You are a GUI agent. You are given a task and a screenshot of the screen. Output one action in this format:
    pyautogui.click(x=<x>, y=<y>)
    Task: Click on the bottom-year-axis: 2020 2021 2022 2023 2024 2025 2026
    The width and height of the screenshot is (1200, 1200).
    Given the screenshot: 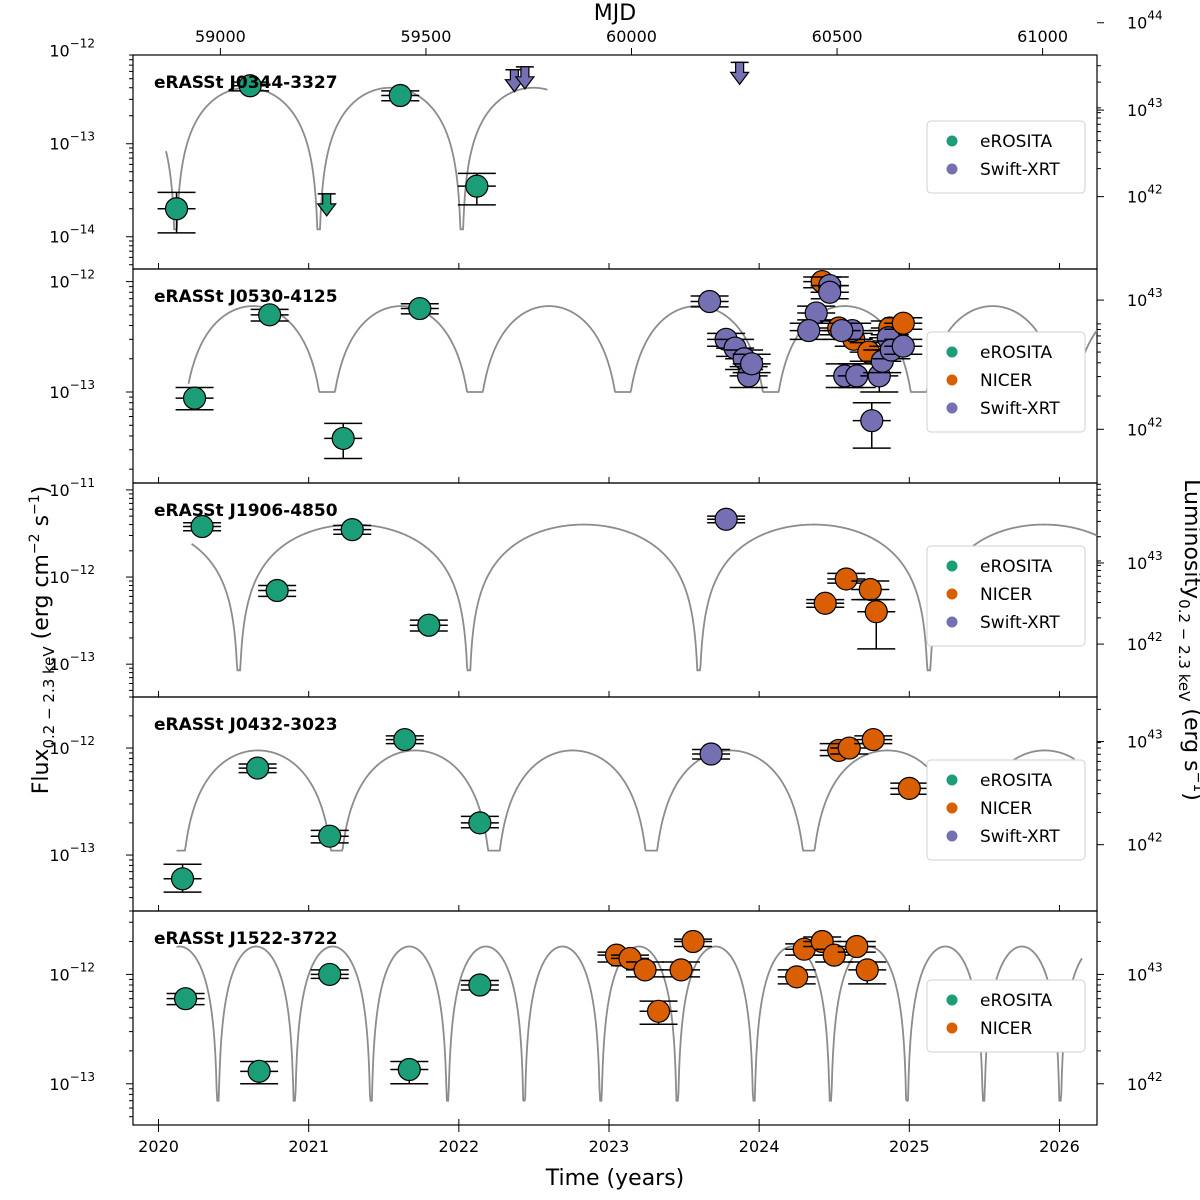 What is the action you would take?
    pyautogui.click(x=609, y=1140)
    